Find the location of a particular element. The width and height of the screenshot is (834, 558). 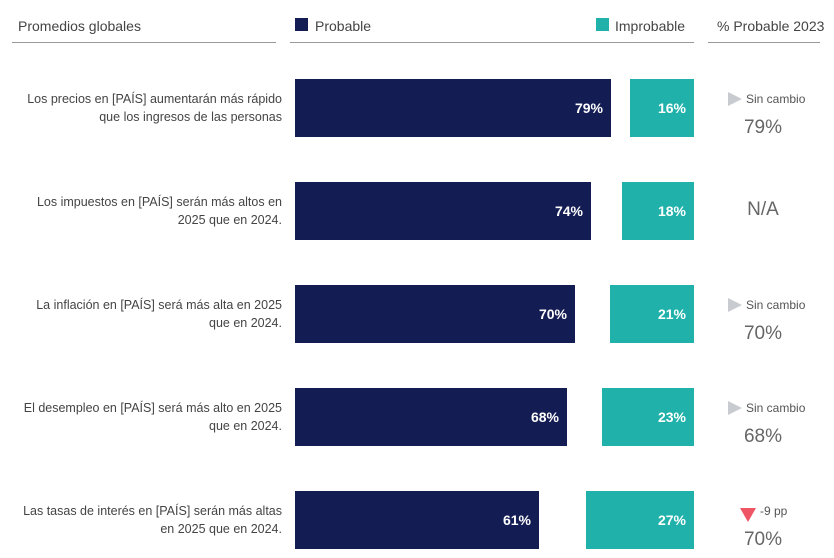

legend-rule is located at coordinates (492, 42).